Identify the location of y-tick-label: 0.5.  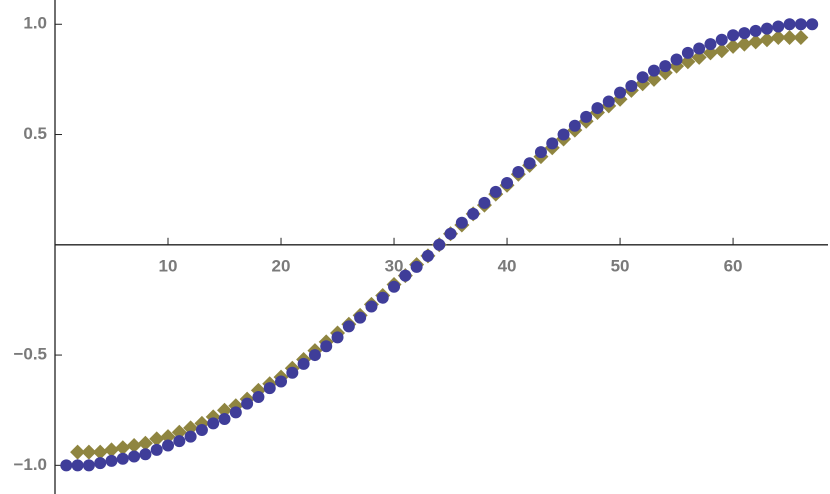
(35, 133).